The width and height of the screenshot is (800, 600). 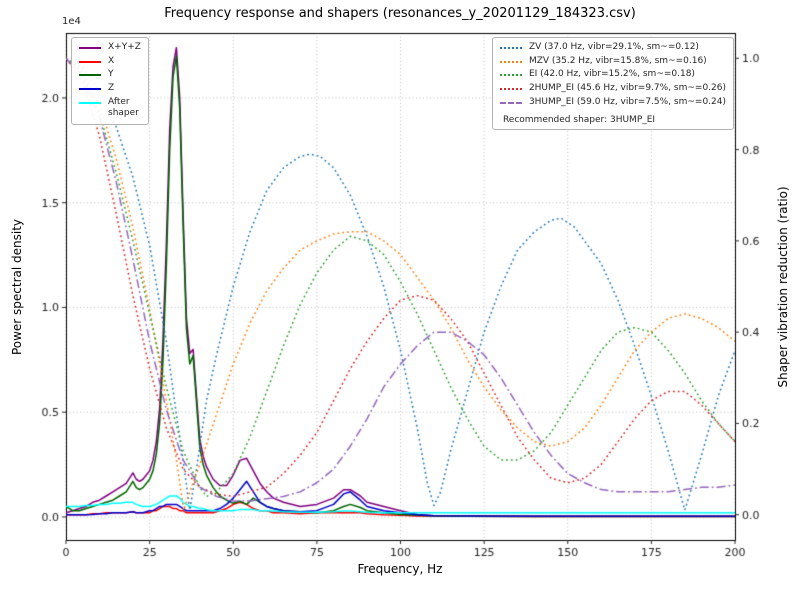 I want to click on legend-item-label: ZV (37.0 Hz, vibr=29.1%, sm~=0.12), so click(x=613, y=47).